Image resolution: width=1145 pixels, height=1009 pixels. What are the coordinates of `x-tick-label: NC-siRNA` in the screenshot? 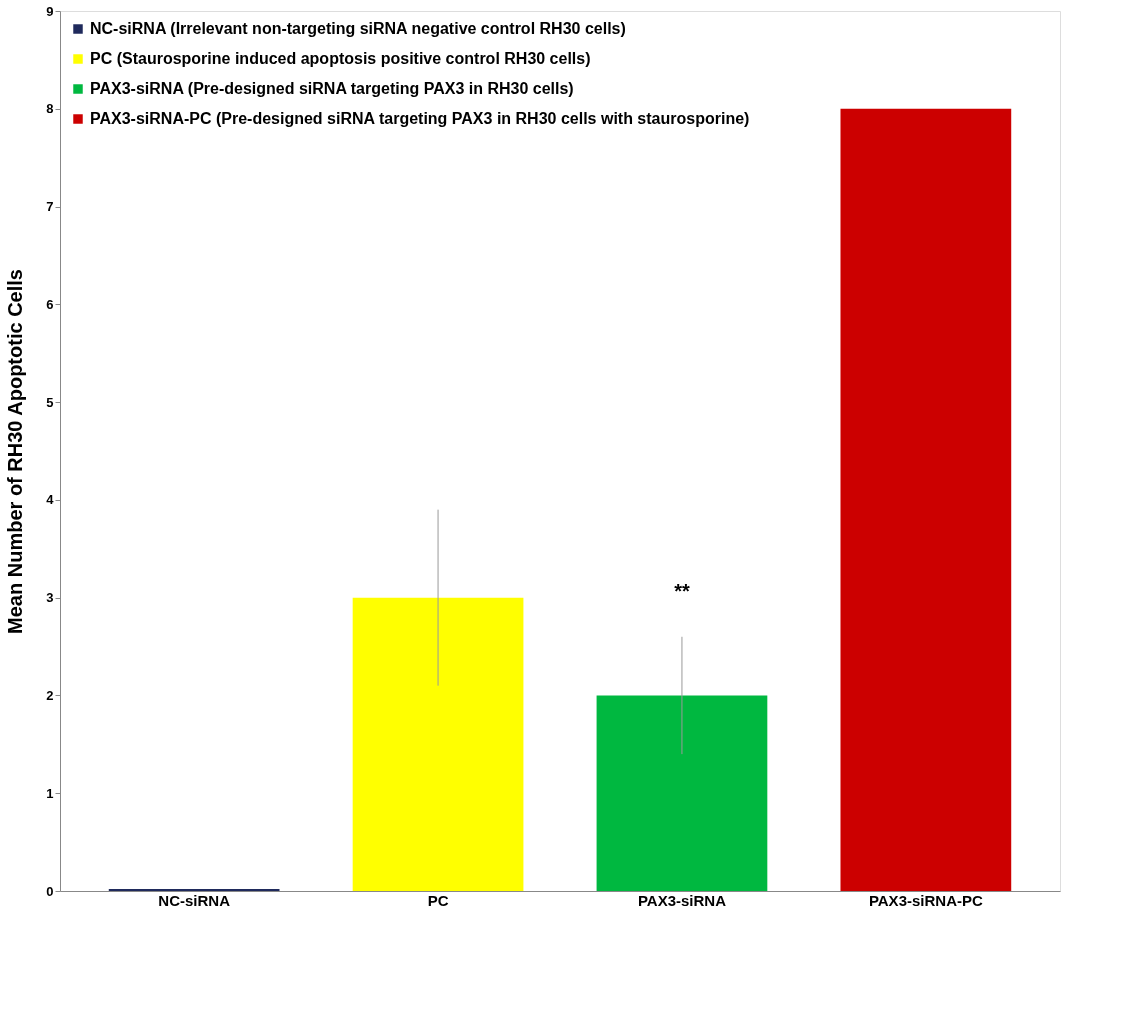 It's located at (194, 900).